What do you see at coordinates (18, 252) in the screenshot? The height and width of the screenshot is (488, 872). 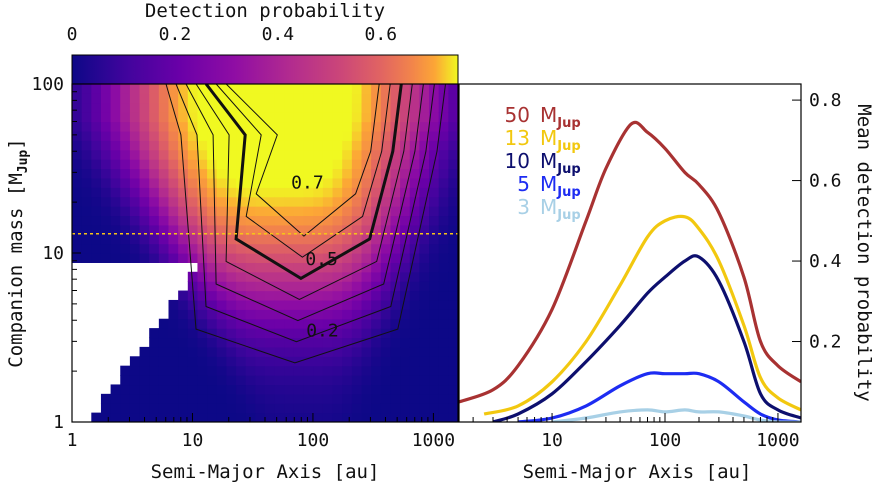 I see `heatmap-y-axis-title: Companion mass [MJup]` at bounding box center [18, 252].